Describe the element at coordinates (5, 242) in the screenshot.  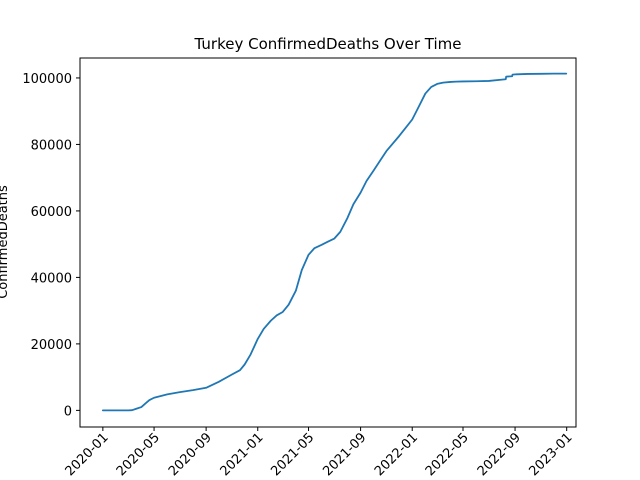
I see `y-axis-label: ConfirmedDeaths` at that location.